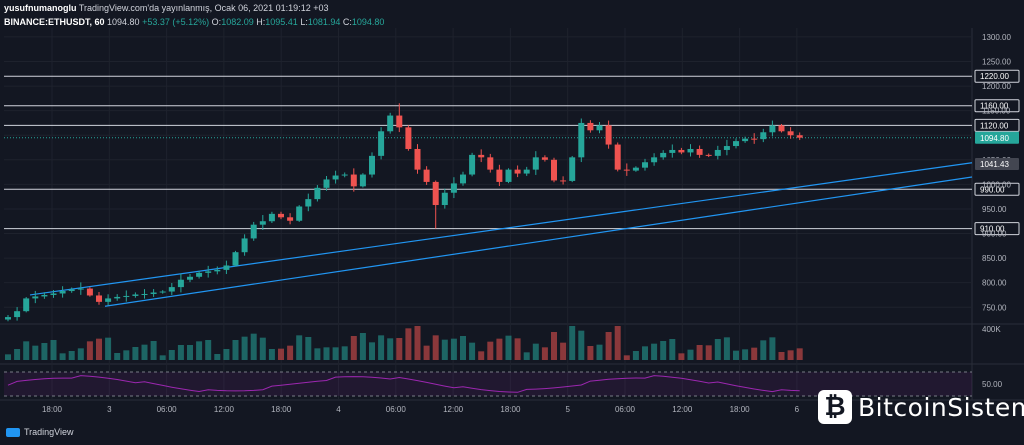 The width and height of the screenshot is (1024, 445). Describe the element at coordinates (224, 409) in the screenshot. I see `time-tick-label: 12:00` at that location.